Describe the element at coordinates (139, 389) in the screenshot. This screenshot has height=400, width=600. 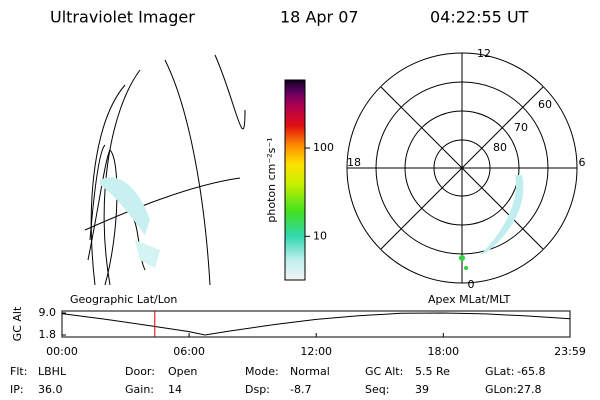
I see `field-label: Gain:` at that location.